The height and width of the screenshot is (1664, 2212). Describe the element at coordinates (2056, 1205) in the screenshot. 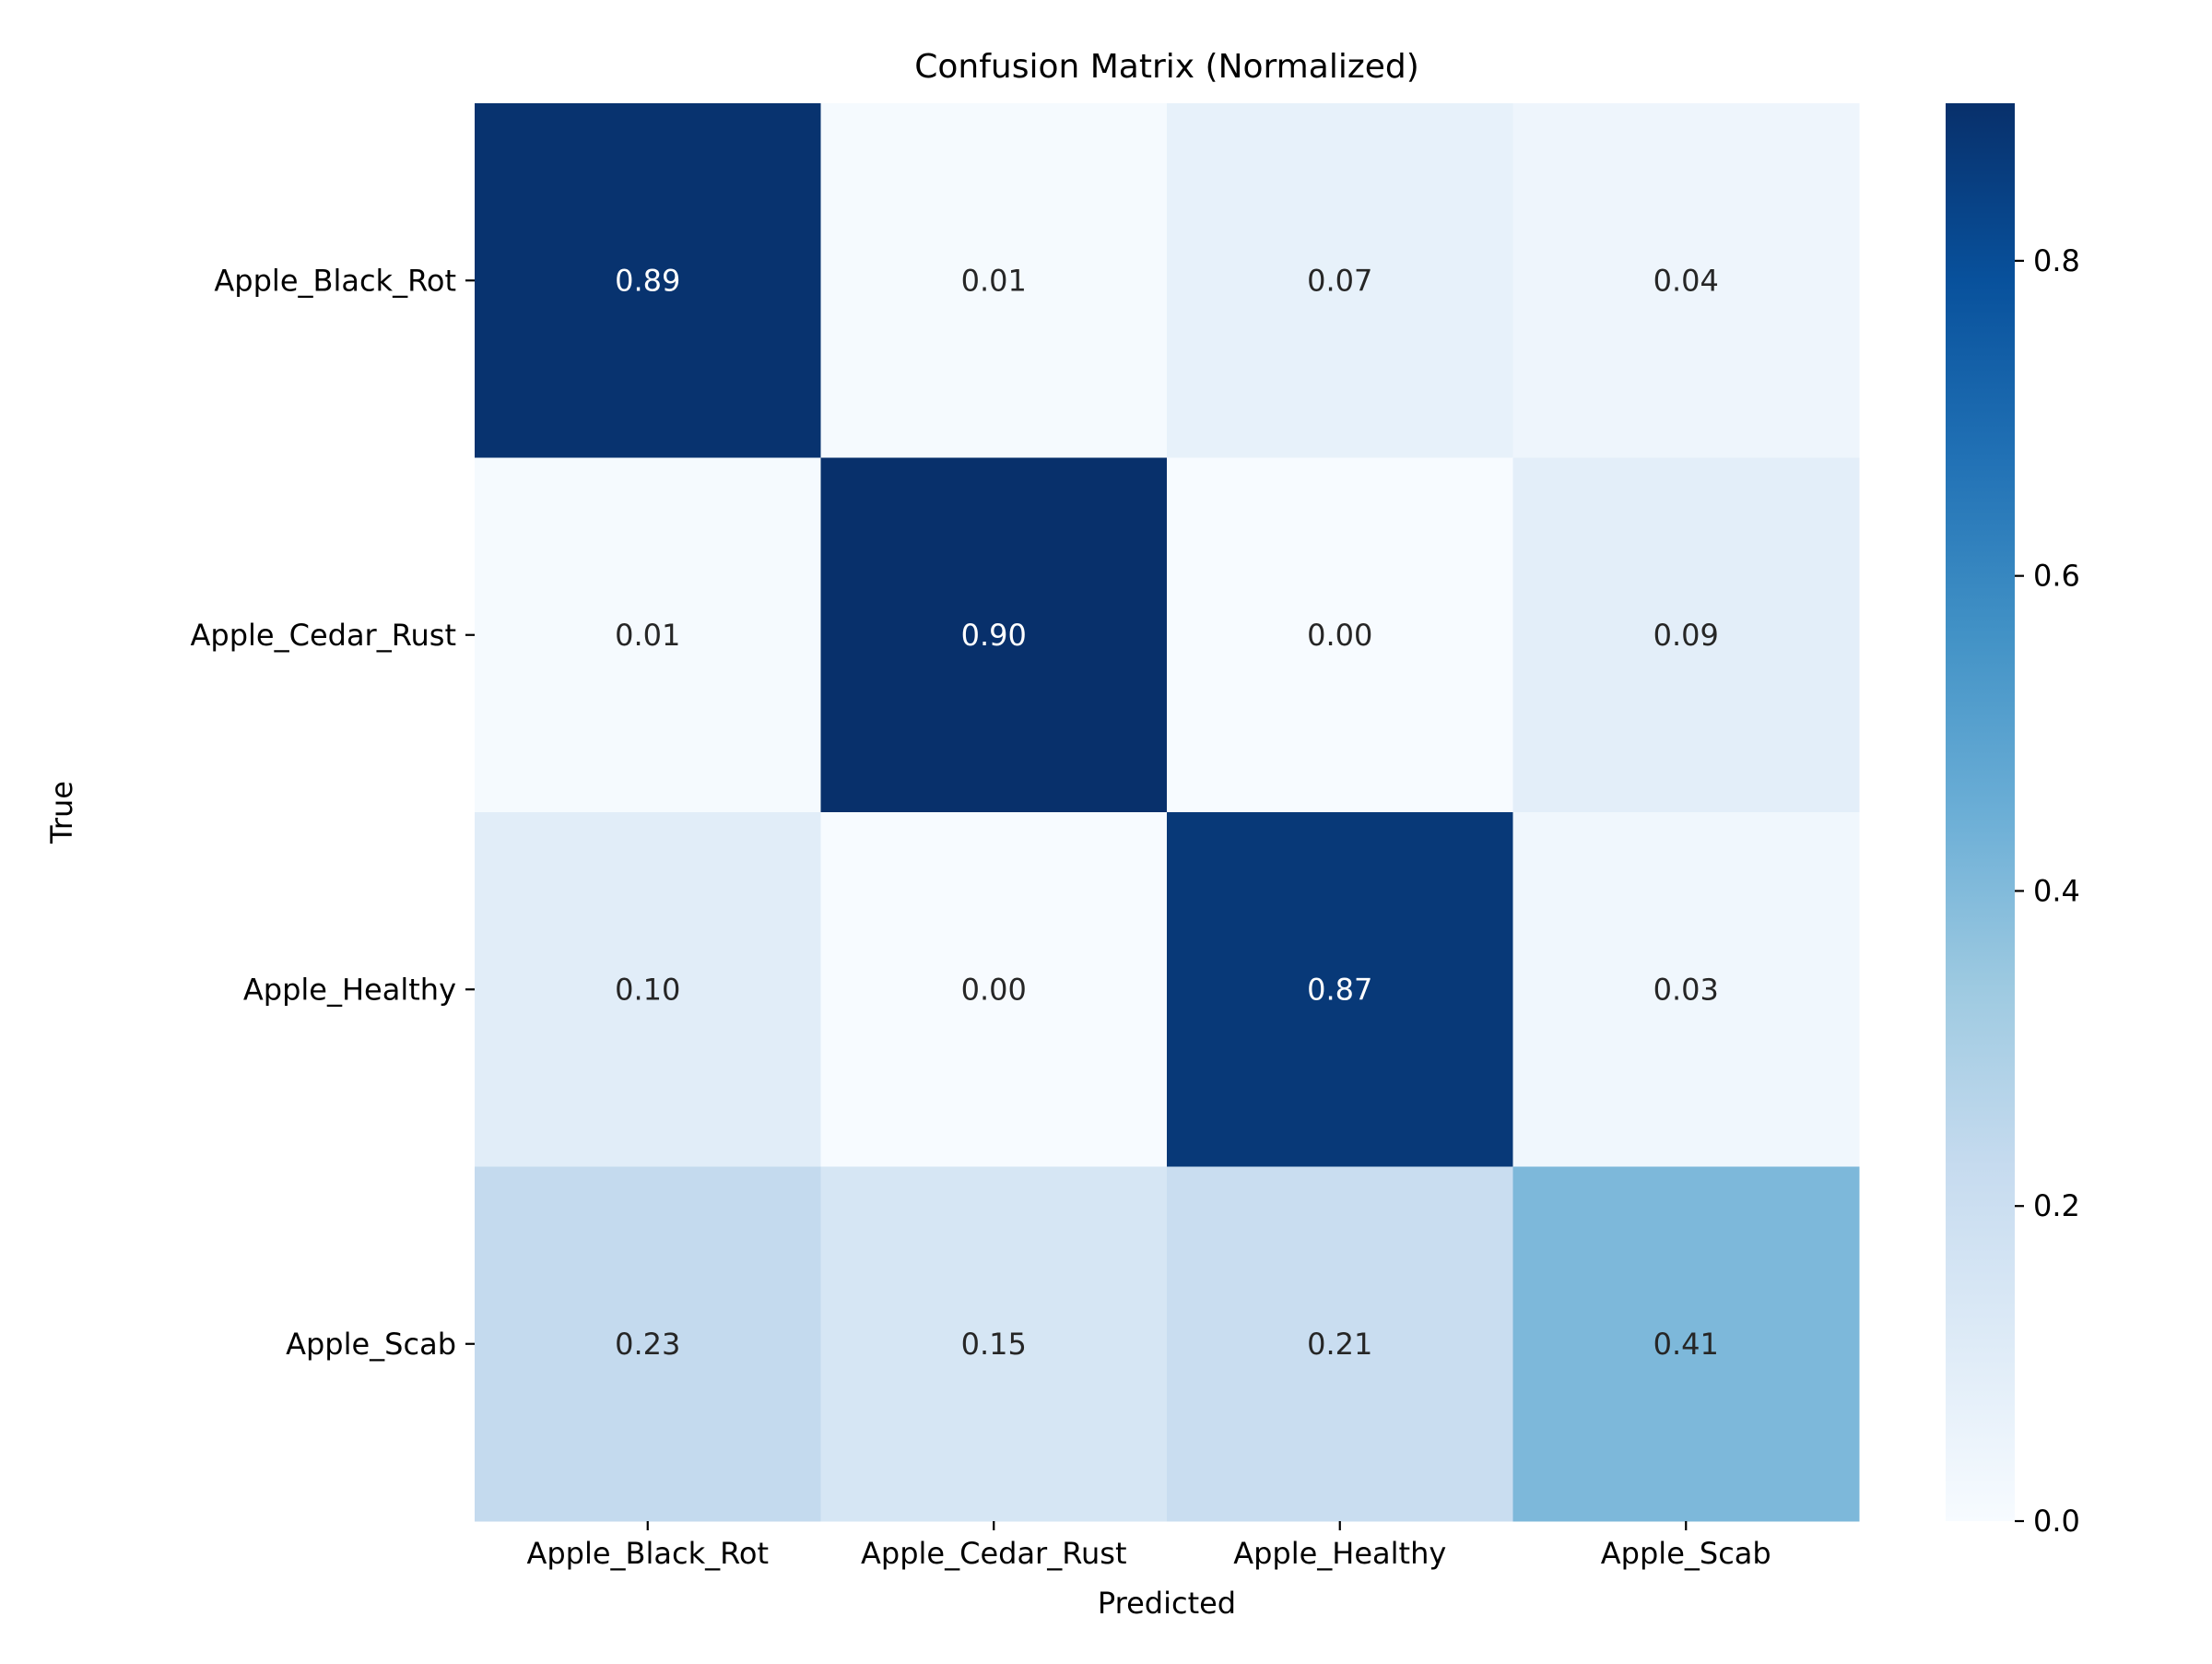

I see `colorbar-tick-label-1: 0.2` at that location.